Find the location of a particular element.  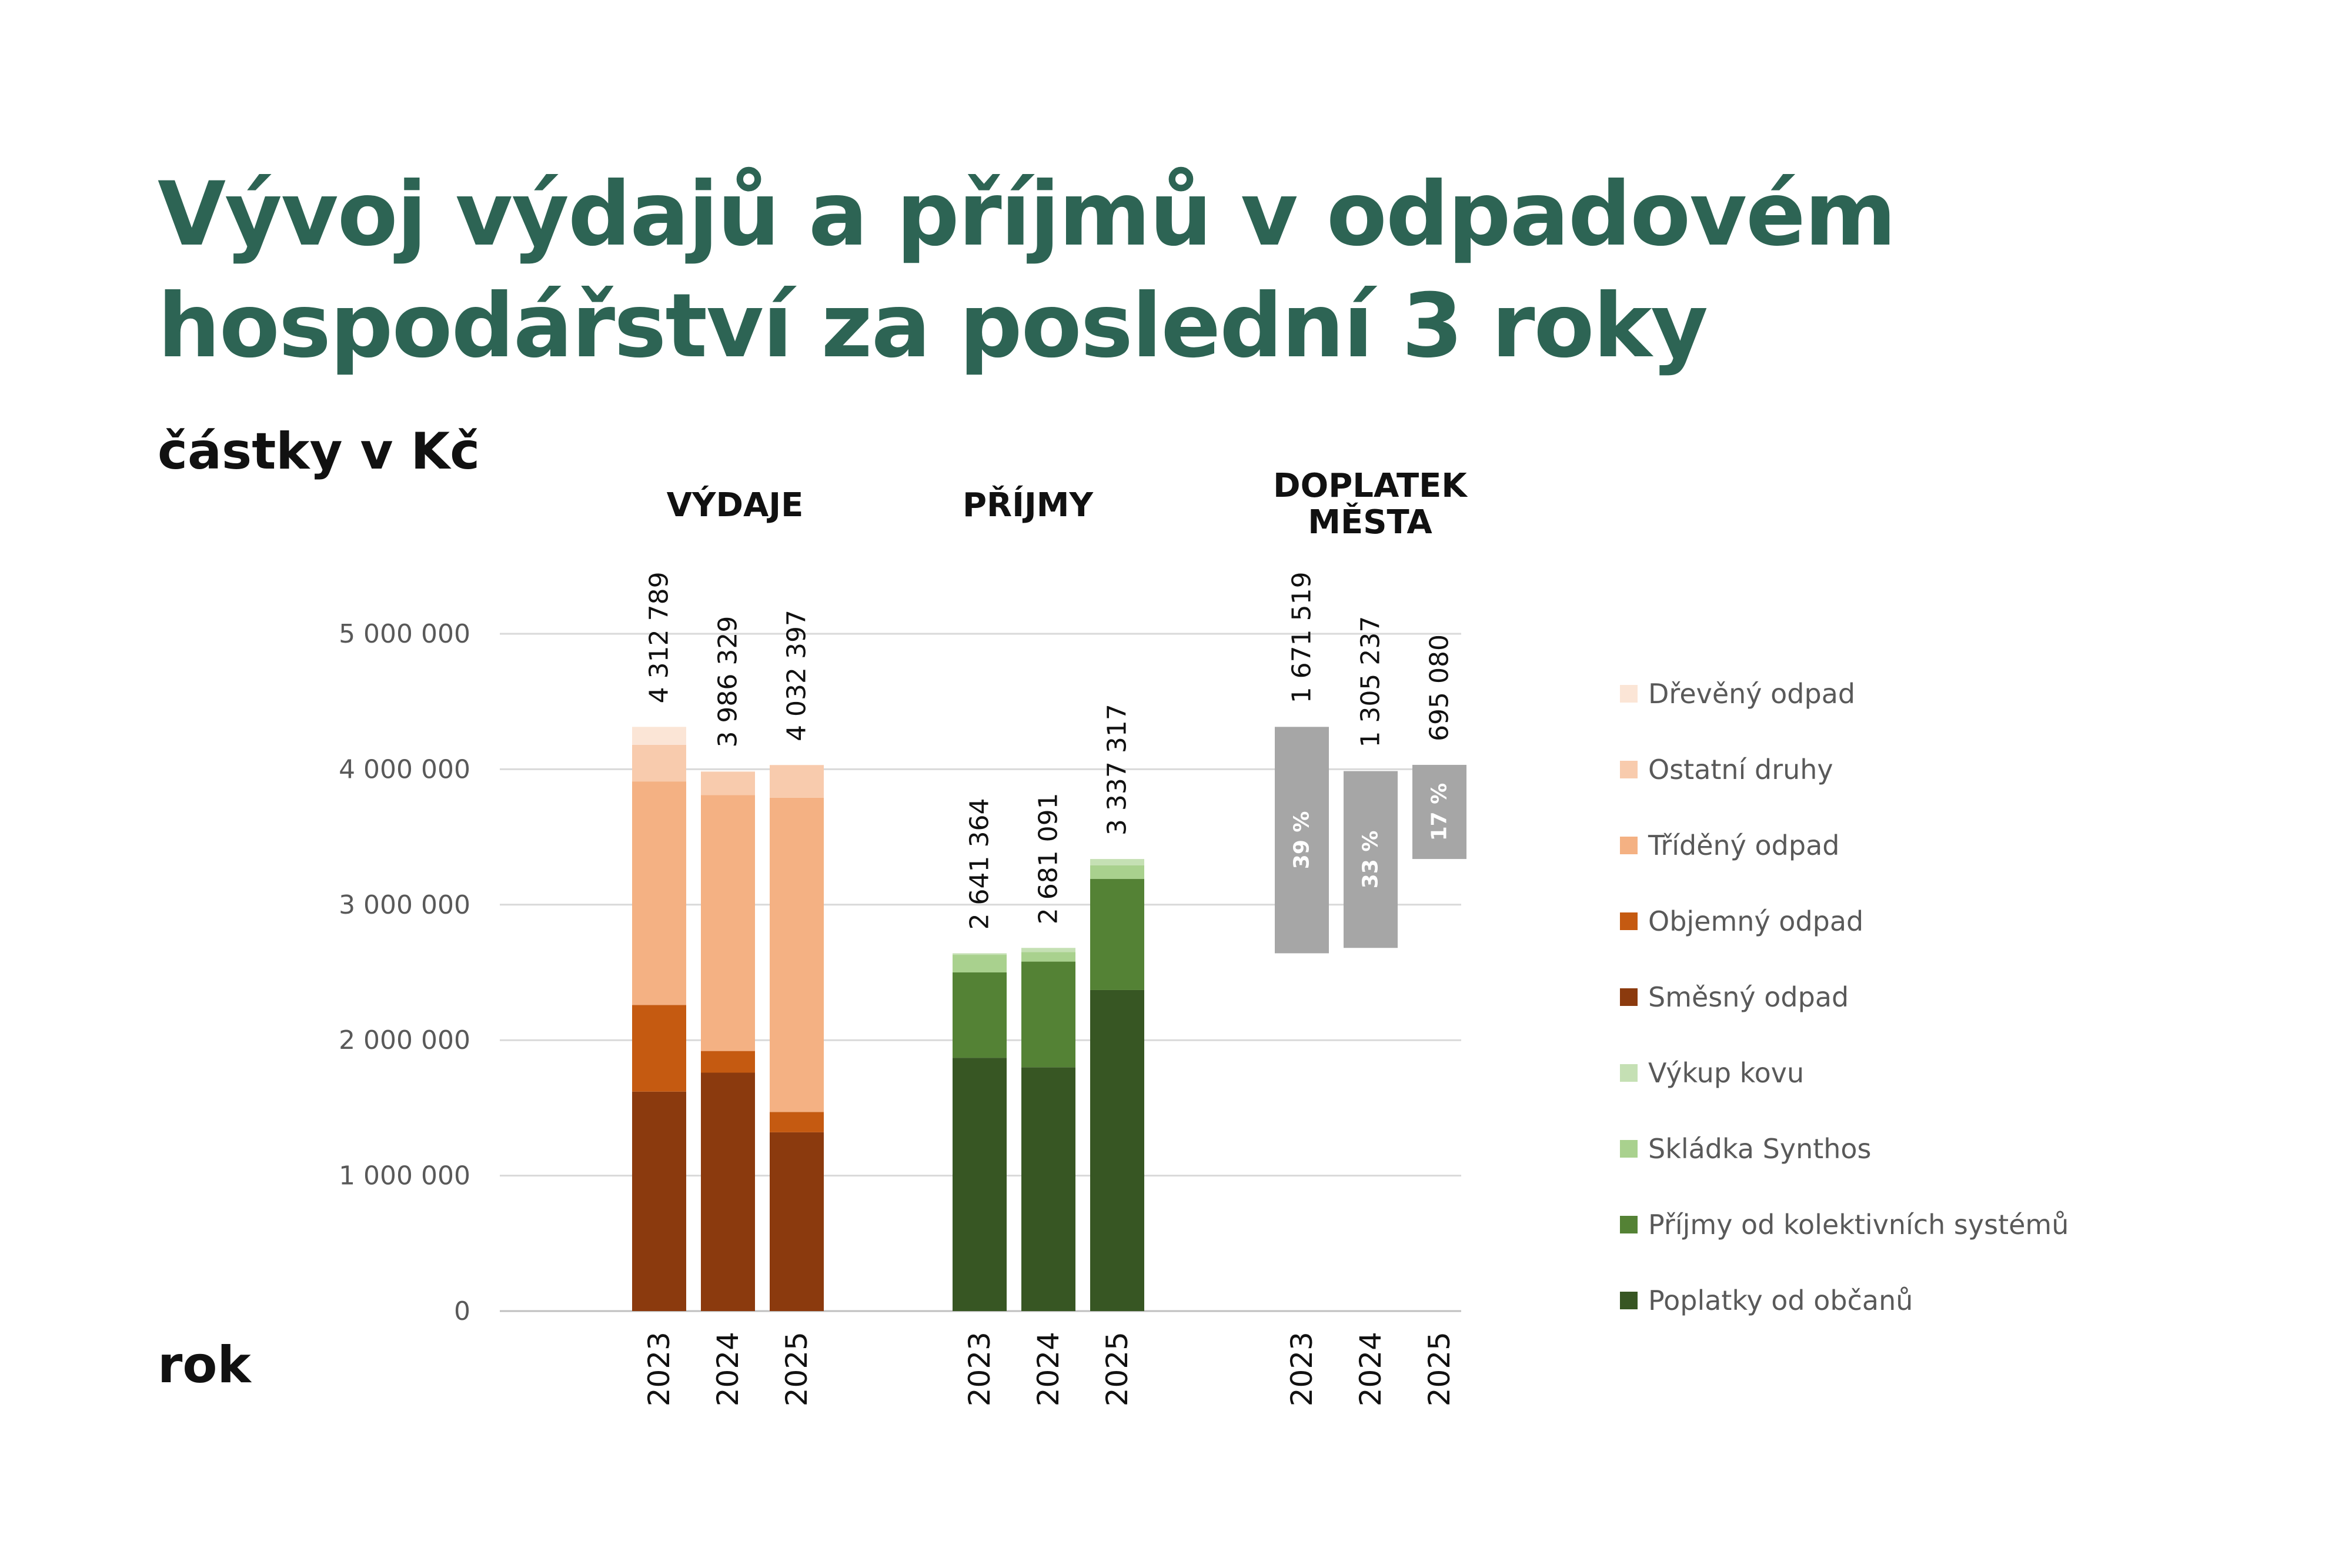

percent-label: 17 % is located at coordinates (1440, 812).